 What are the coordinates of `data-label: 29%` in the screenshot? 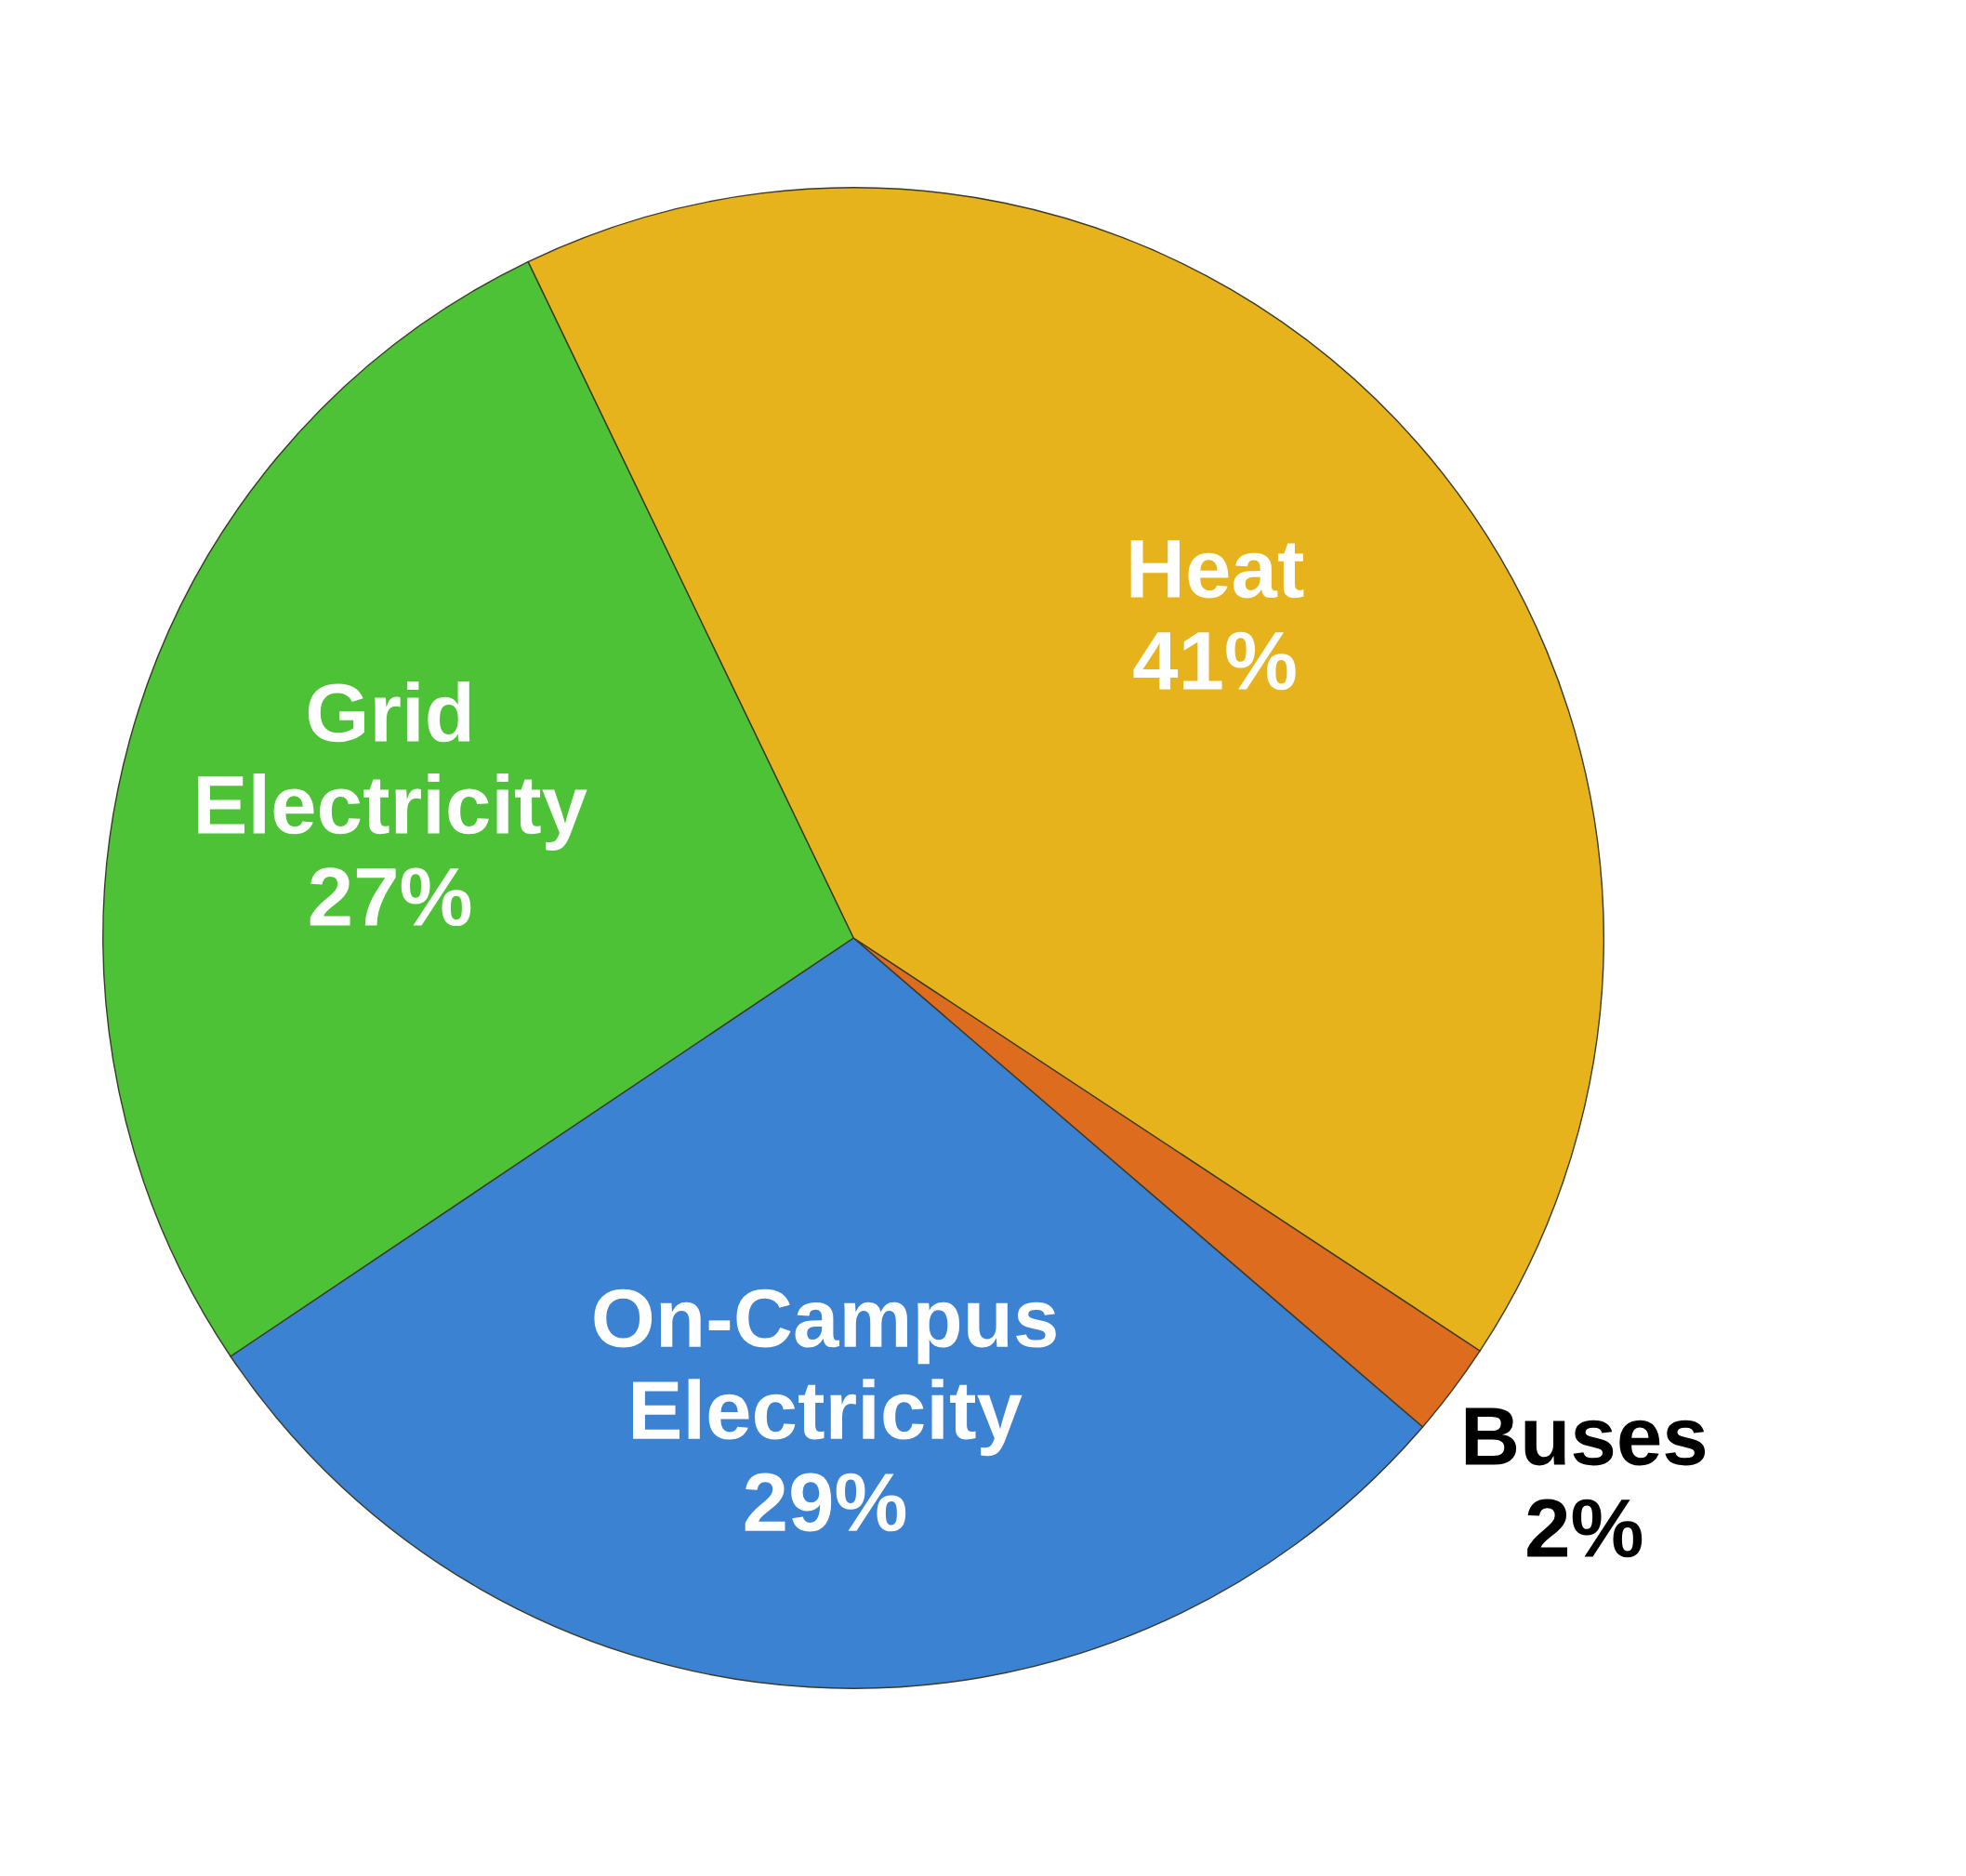 It's located at (825, 1503).